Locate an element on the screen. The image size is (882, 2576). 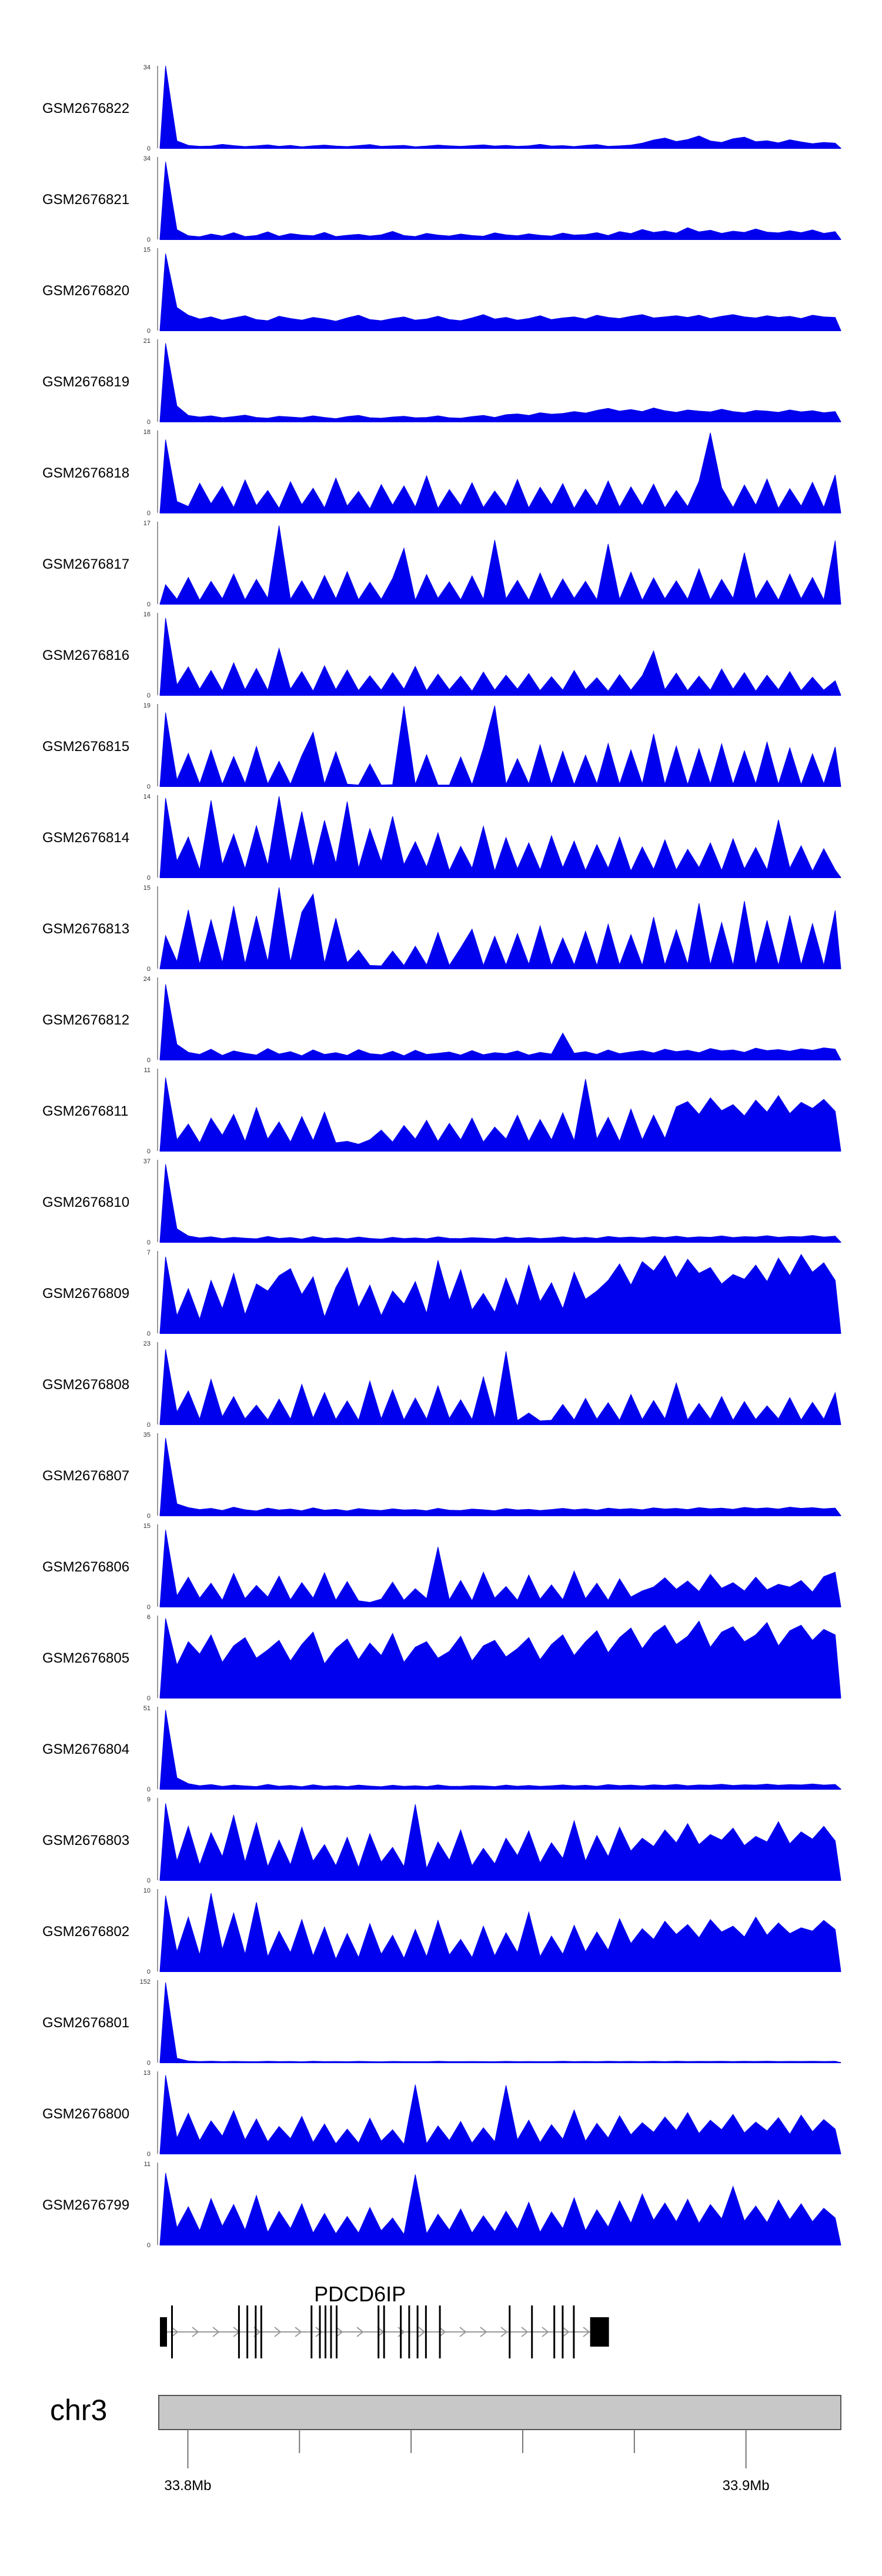
track-y-max-label: 34 is located at coordinates (147, 158).